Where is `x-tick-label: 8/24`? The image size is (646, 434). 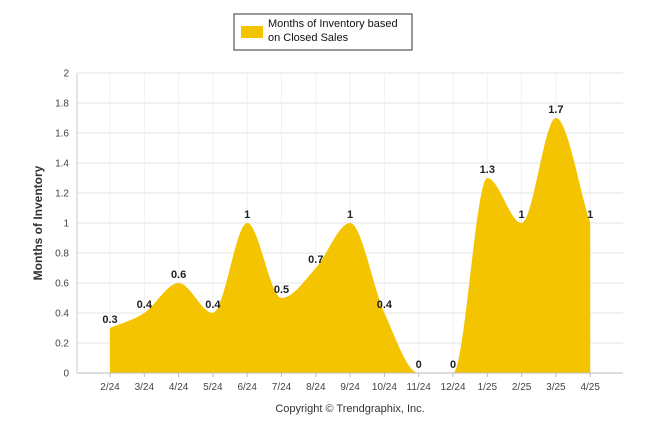
x-tick-label: 8/24 is located at coordinates (316, 387).